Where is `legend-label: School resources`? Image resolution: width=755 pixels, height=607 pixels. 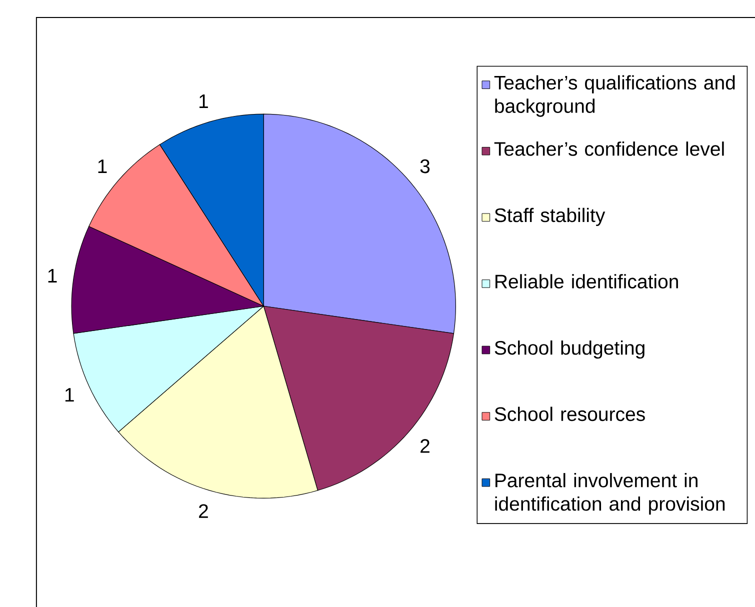 legend-label: School resources is located at coordinates (569, 413).